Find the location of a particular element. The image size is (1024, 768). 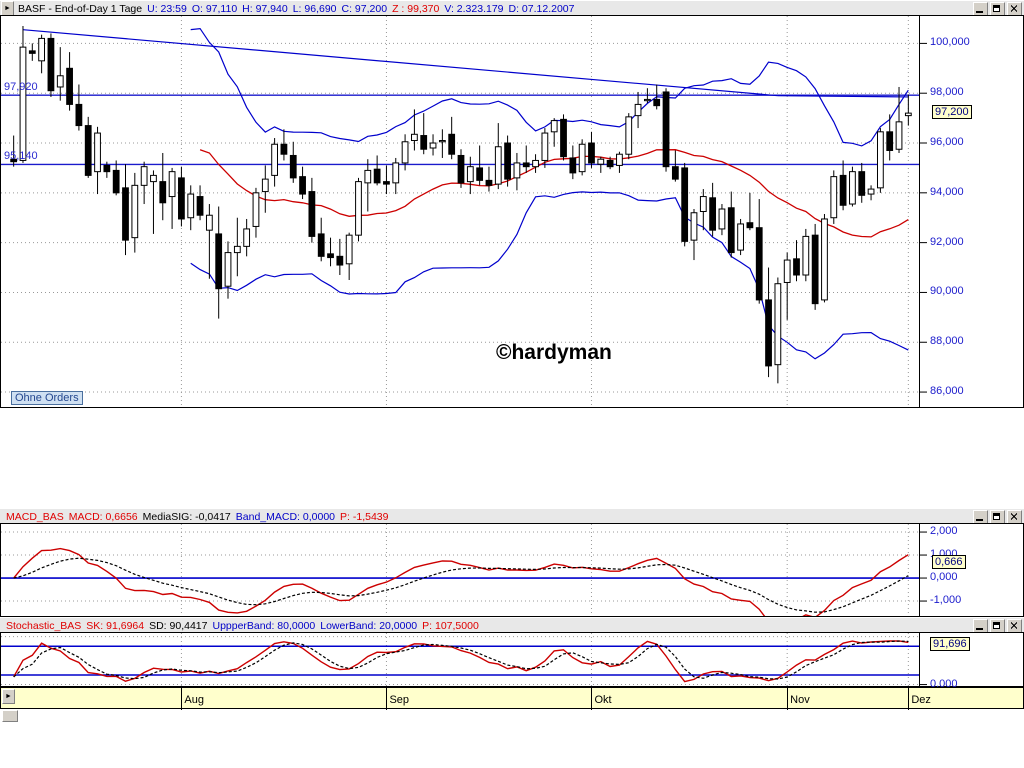

macd-chart-svg is located at coordinates (460, 570).